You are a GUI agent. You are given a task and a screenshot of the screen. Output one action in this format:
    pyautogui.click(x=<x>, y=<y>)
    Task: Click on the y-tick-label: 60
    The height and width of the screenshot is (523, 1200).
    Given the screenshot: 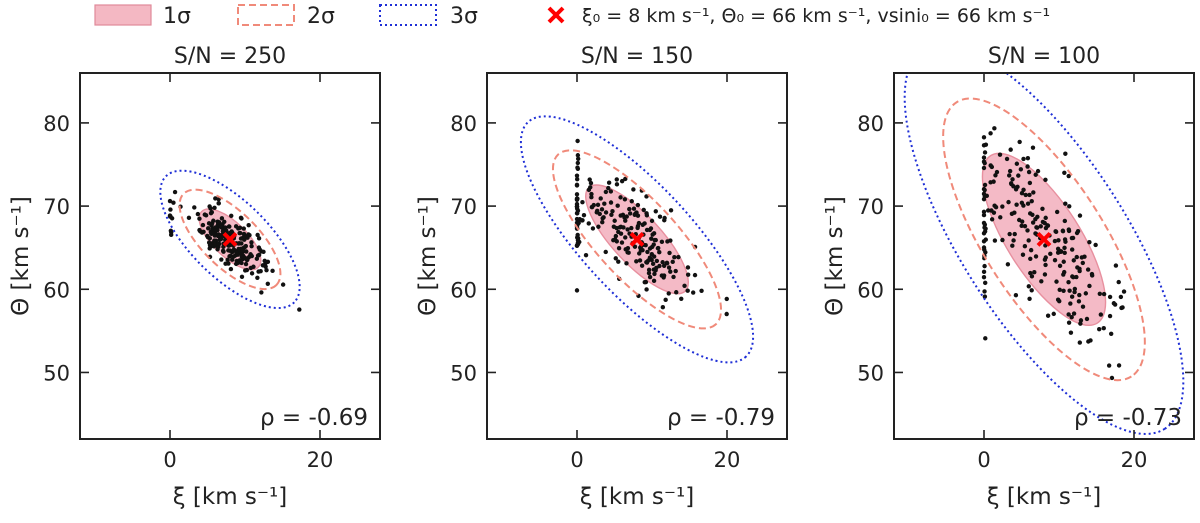 What is the action you would take?
    pyautogui.click(x=463, y=290)
    